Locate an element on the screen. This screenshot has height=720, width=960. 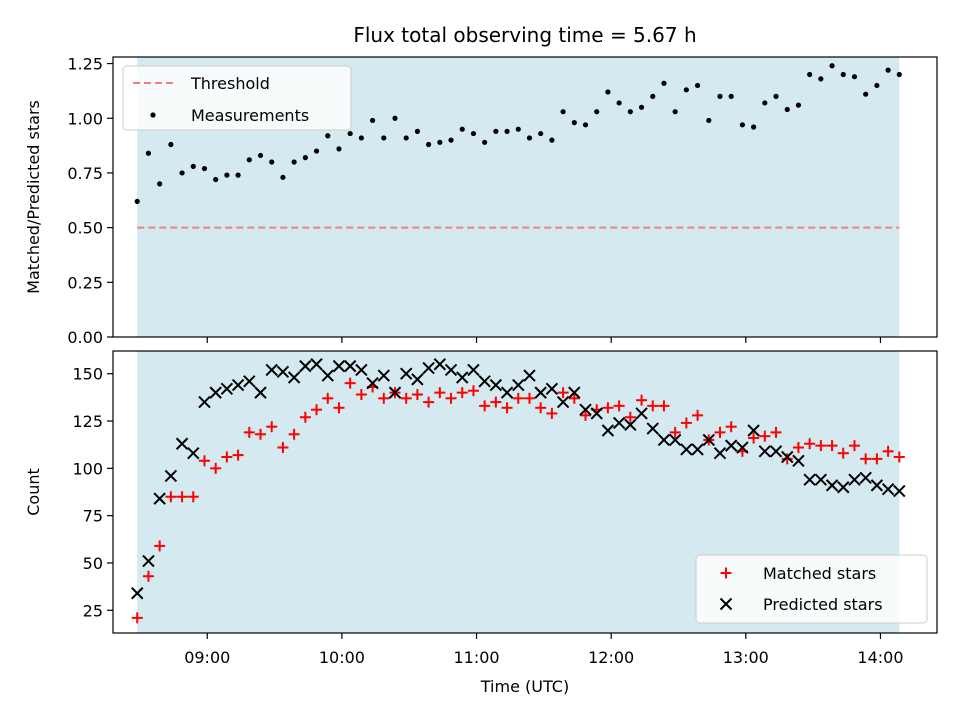
y-tick-label: 0.75 is located at coordinates (85, 173).